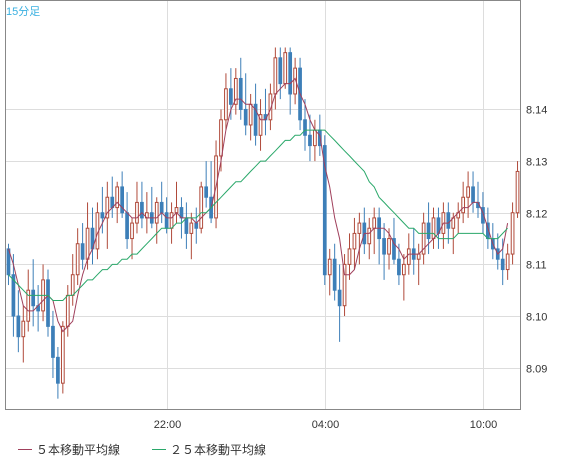  Describe the element at coordinates (209, 449) in the screenshot. I see `legend-item-ma25: ２５本移動平均線` at that location.